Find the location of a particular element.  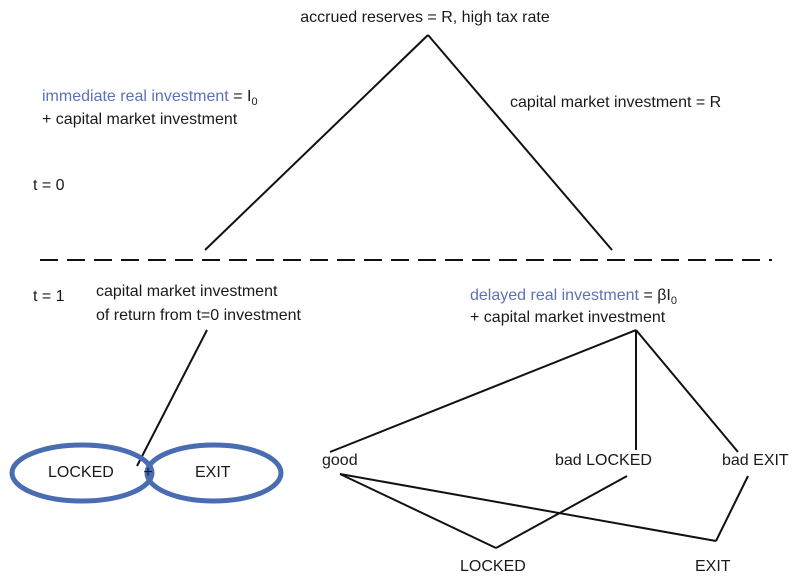

outcome-label: good is located at coordinates (340, 460).